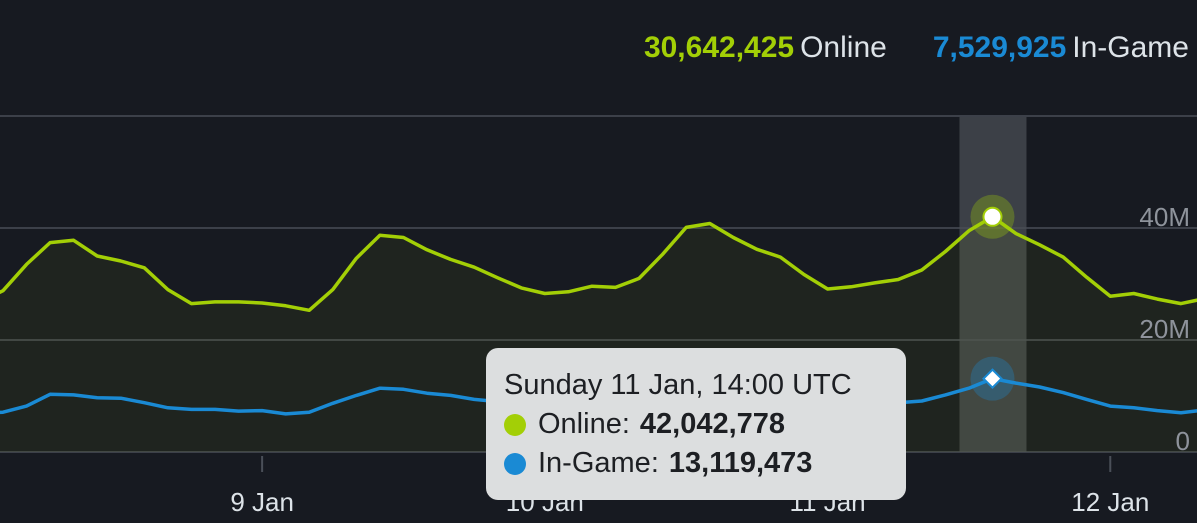 Image resolution: width=1197 pixels, height=523 pixels. What do you see at coordinates (1164, 329) in the screenshot?
I see `y-tick-label: 20M` at bounding box center [1164, 329].